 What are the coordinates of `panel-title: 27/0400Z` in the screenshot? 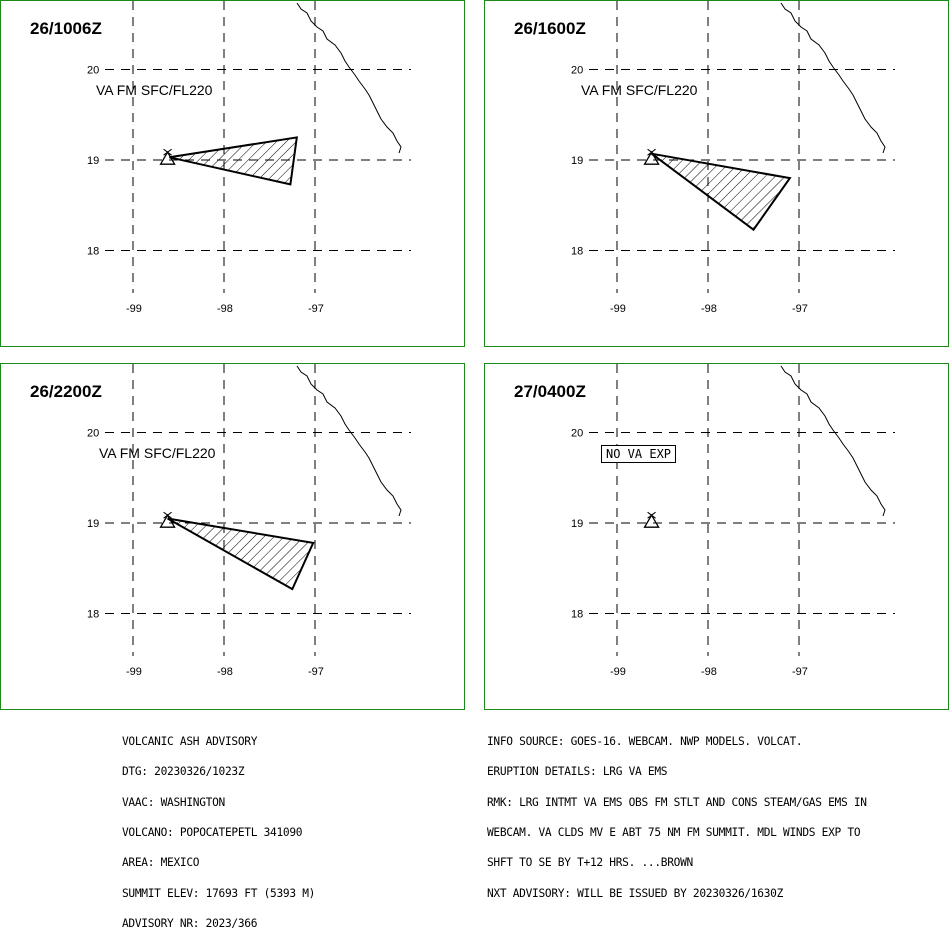 It's located at (550, 391).